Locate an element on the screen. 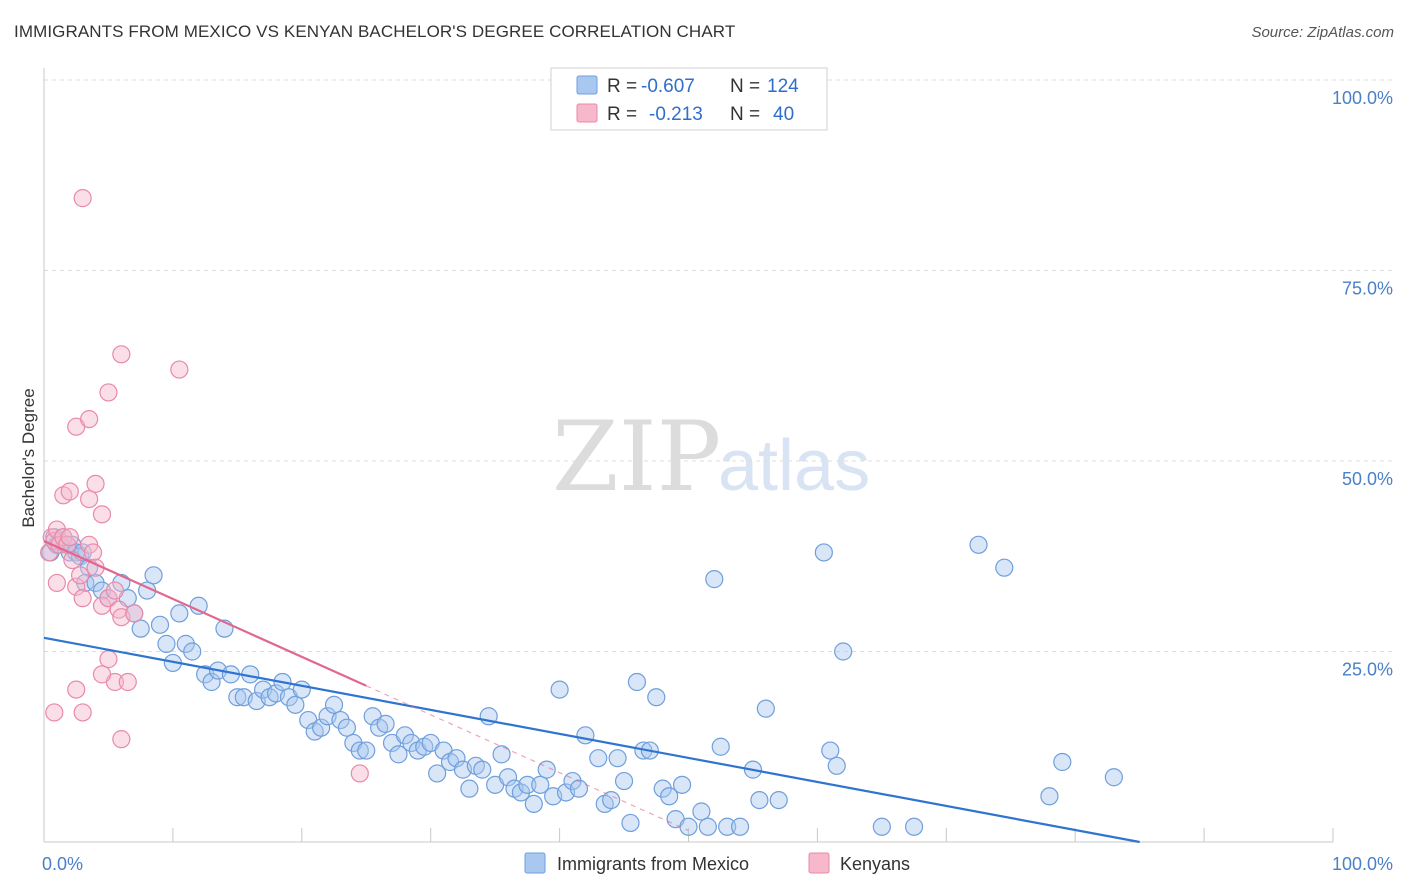  bottom-legend-swatch-mexico is located at coordinates (535, 863).